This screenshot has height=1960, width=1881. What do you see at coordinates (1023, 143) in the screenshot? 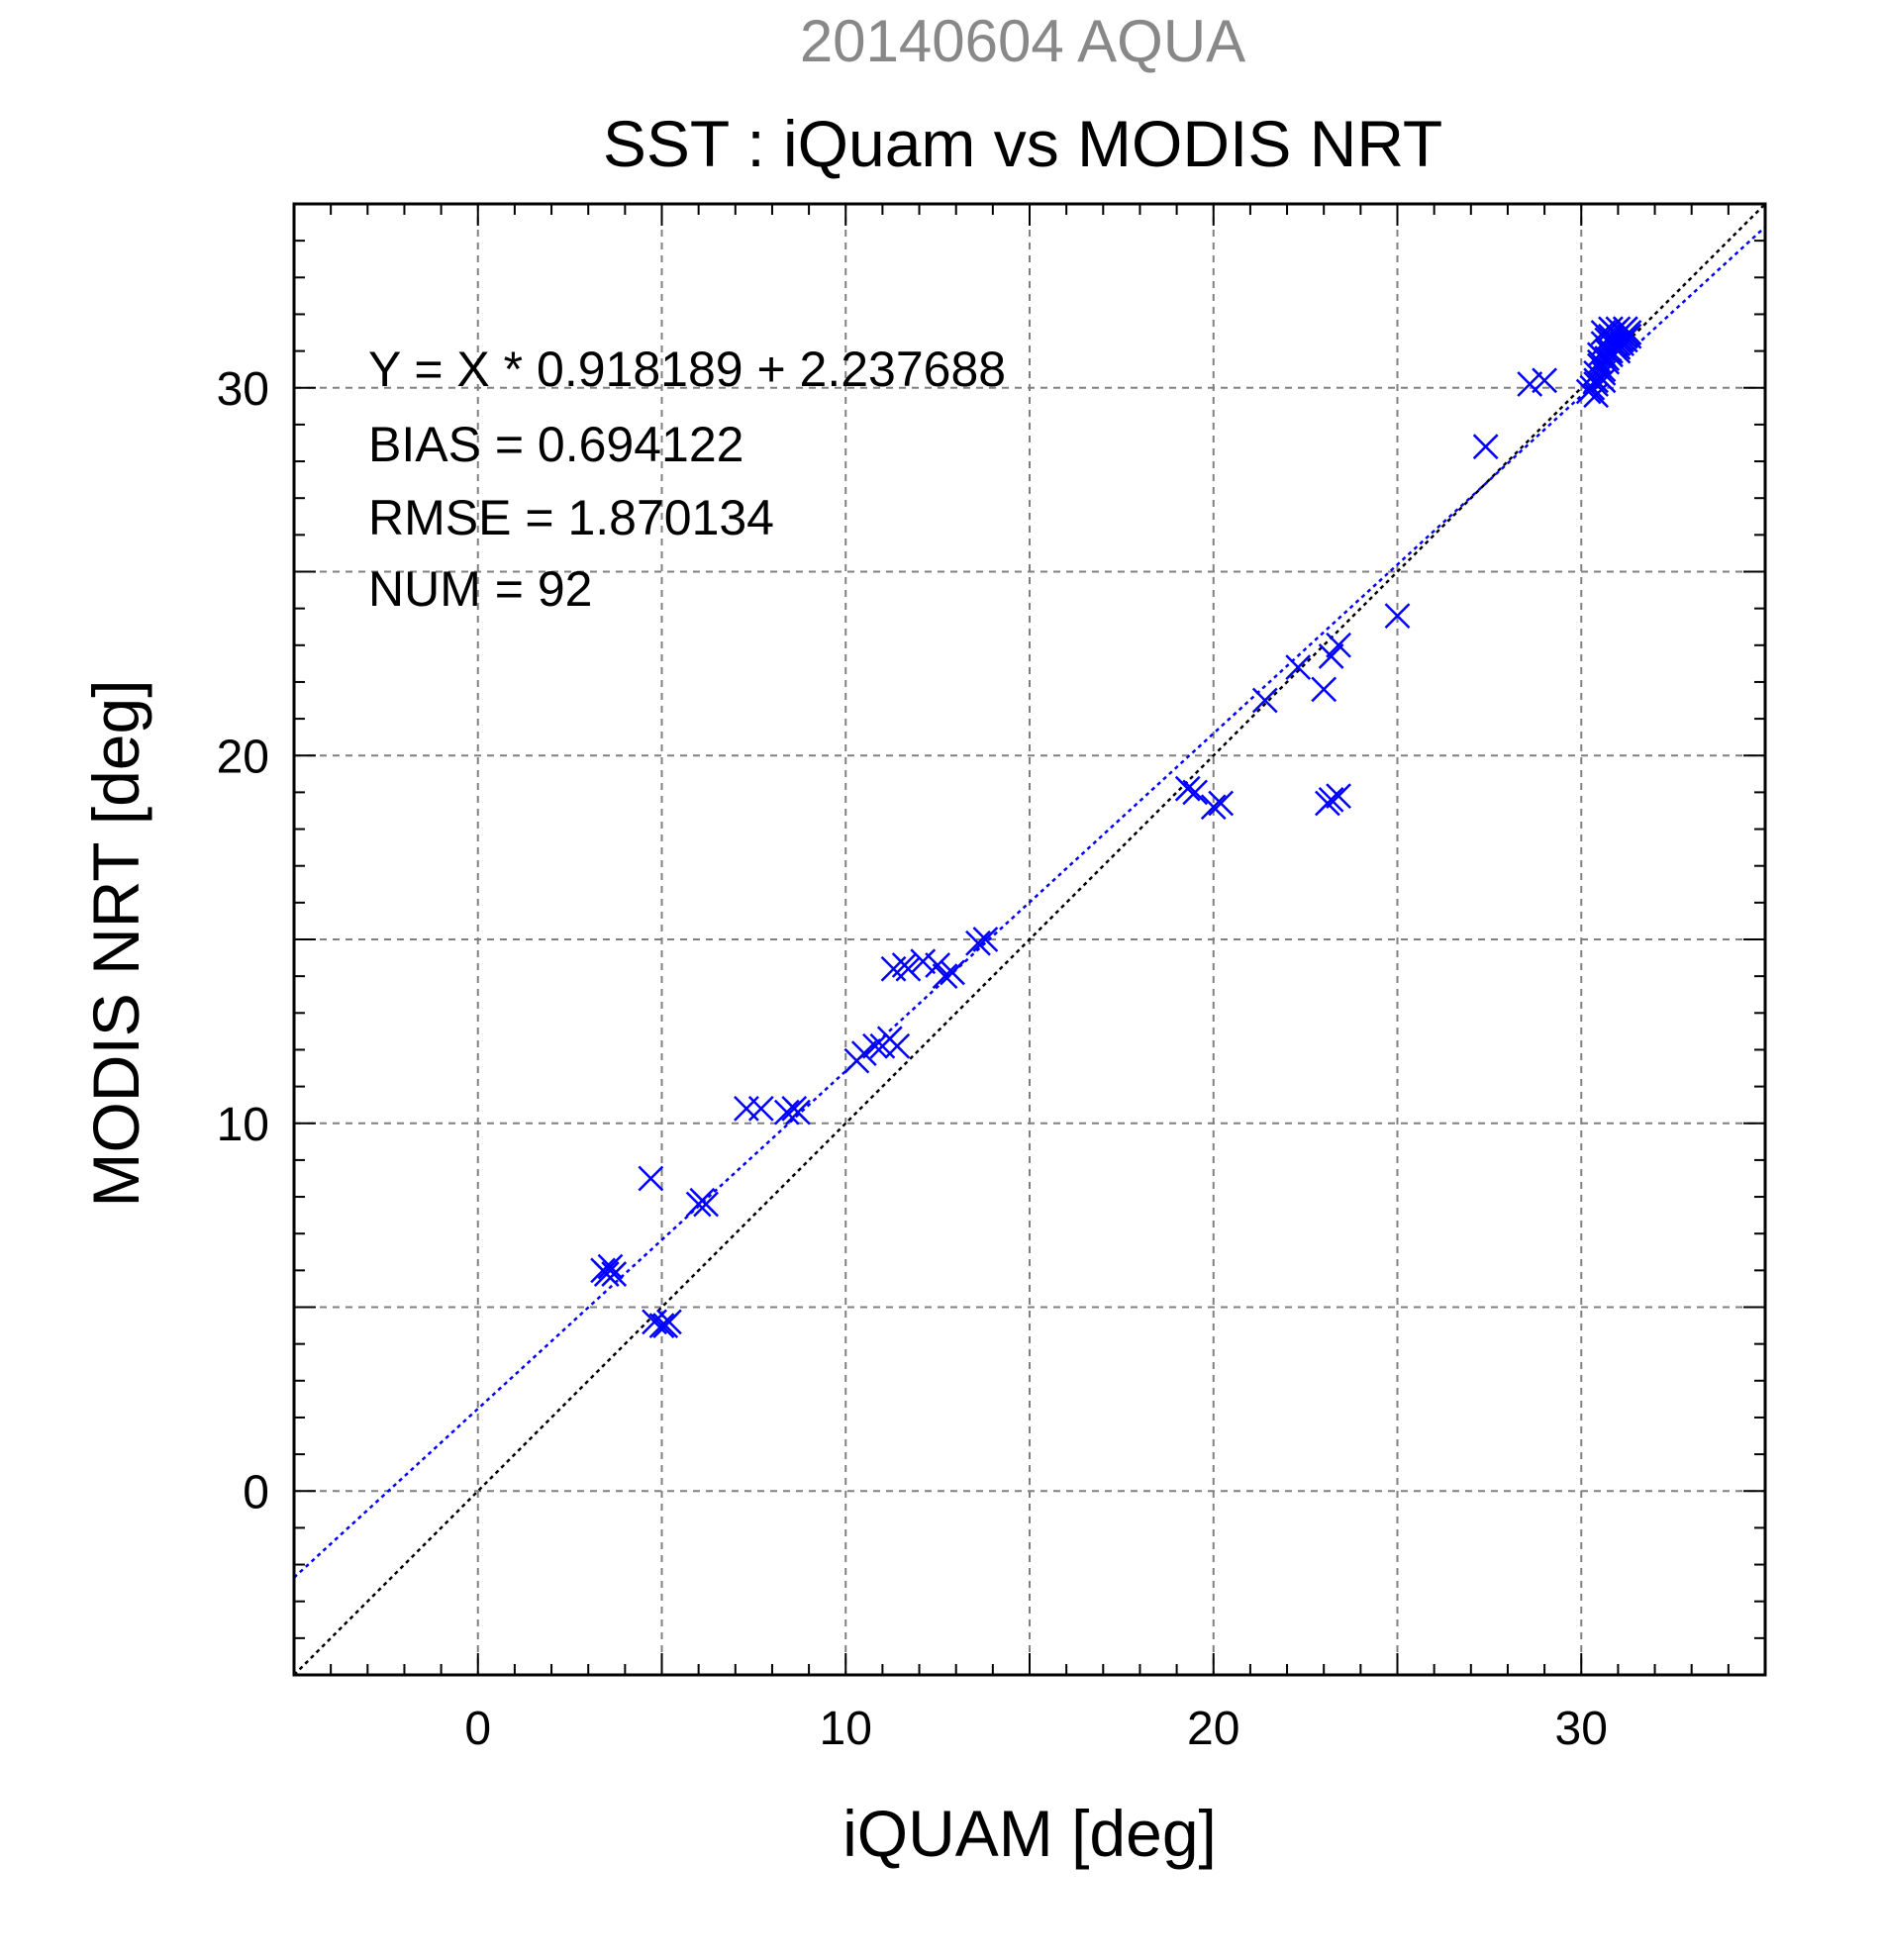
I see `chart-title: SST : iQuam vs MODIS NRT` at bounding box center [1023, 143].